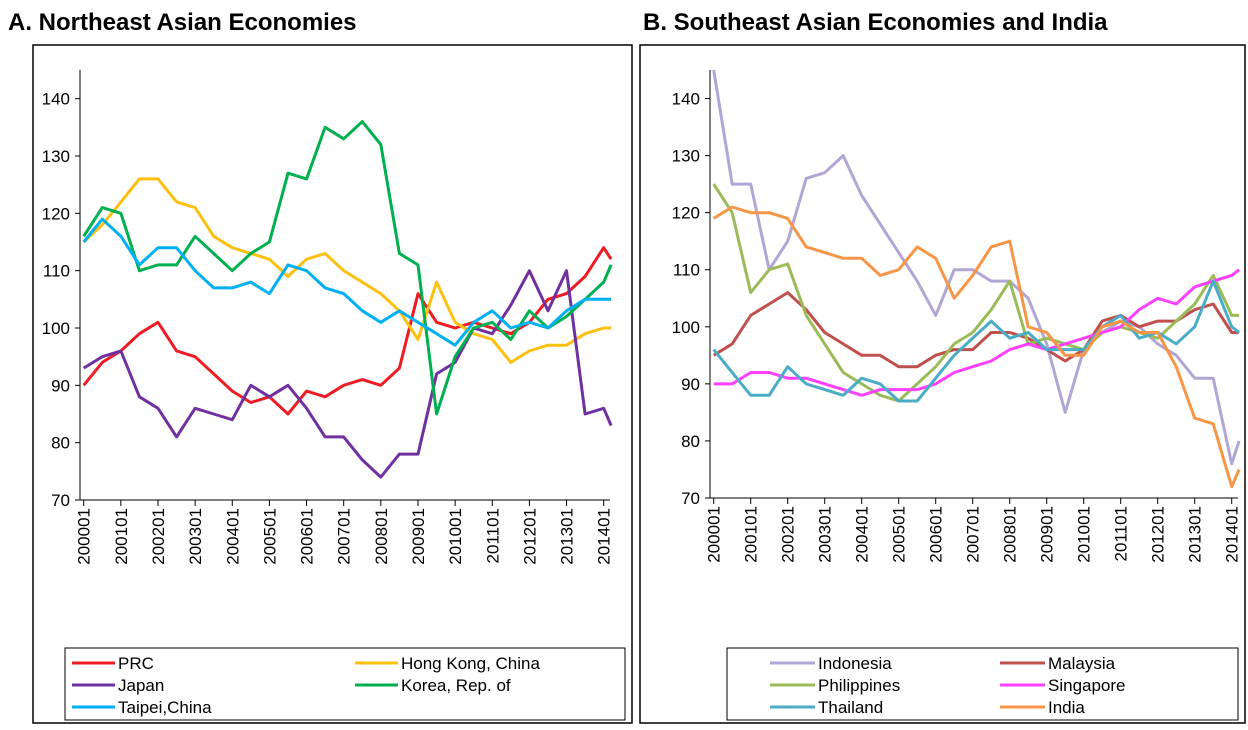 The width and height of the screenshot is (1248, 730). Describe the element at coordinates (875, 22) in the screenshot. I see `chart-title: B. Southeast Asian Economies and India` at that location.